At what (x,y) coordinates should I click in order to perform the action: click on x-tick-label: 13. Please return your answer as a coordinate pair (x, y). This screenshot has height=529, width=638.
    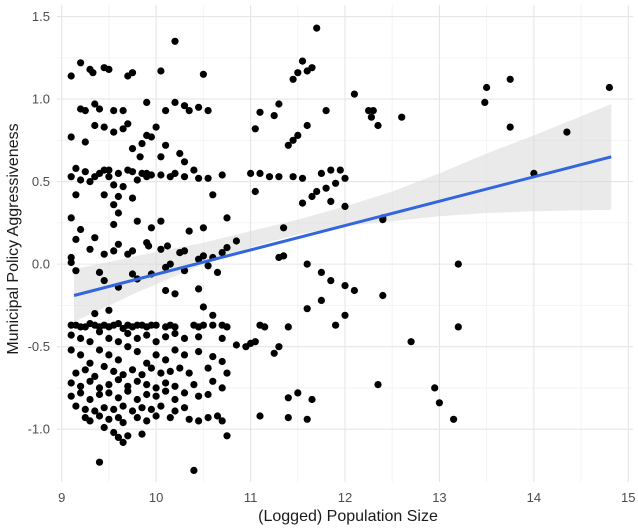
    Looking at the image, I should click on (439, 497).